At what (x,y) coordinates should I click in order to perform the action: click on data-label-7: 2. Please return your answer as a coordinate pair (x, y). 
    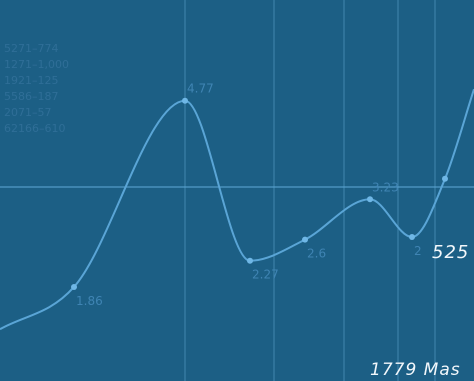
    Looking at the image, I should click on (418, 251).